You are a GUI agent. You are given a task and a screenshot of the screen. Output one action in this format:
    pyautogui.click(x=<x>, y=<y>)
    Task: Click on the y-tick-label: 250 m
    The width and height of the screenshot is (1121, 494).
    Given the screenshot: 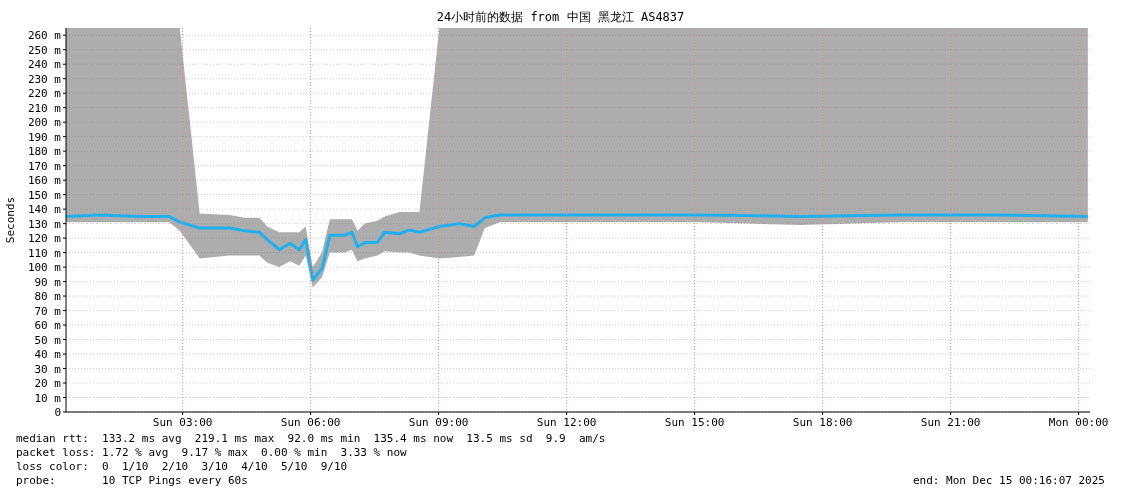 What is the action you would take?
    pyautogui.click(x=44, y=50)
    